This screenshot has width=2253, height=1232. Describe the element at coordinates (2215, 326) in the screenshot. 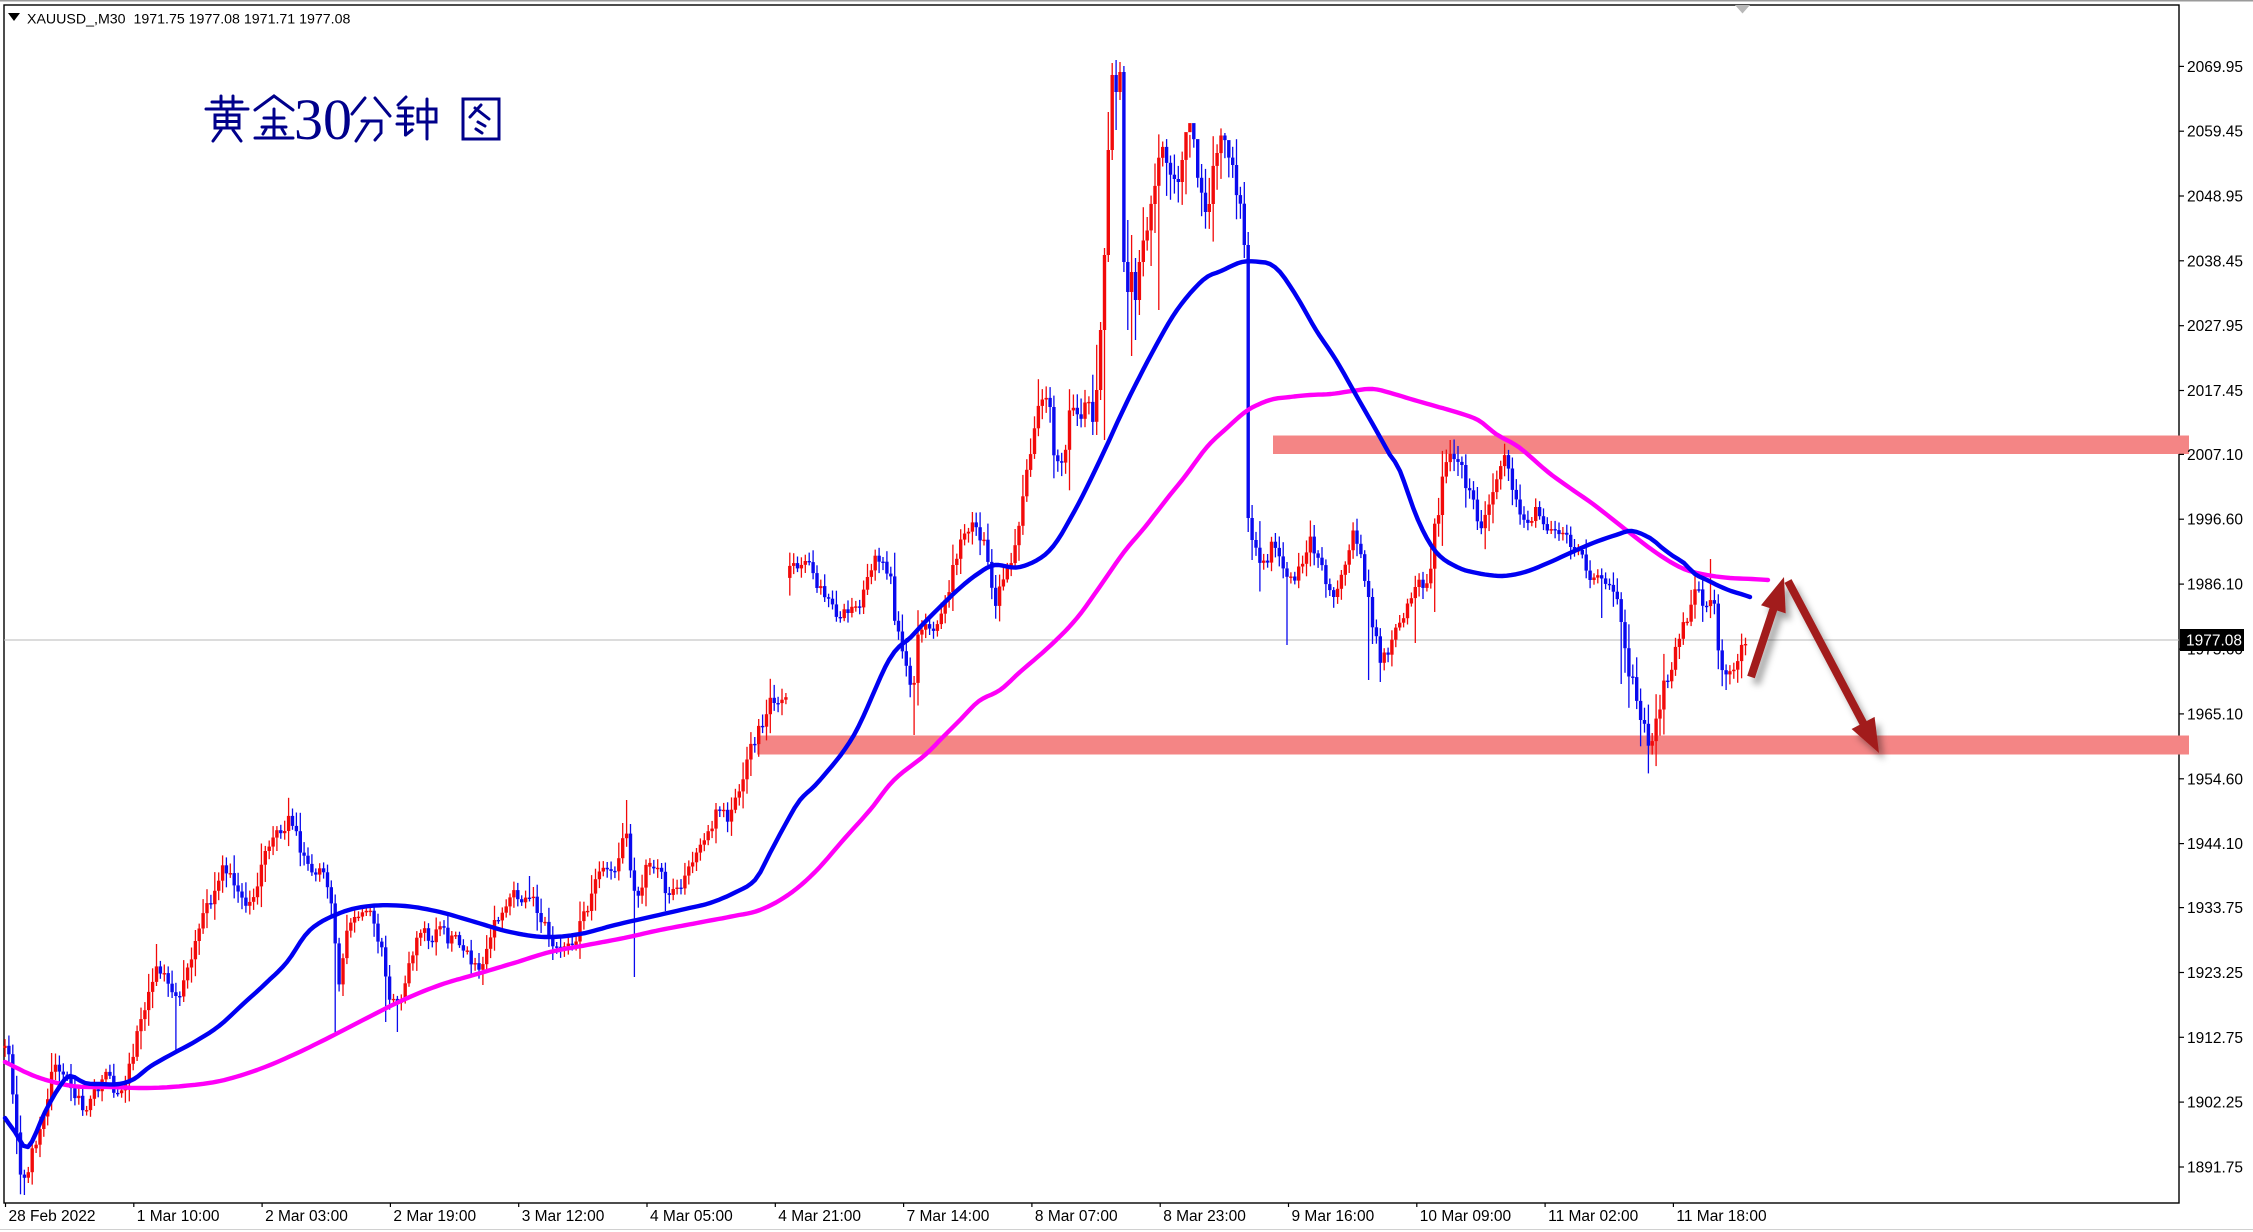

I see `svg-text: 2027.95` at that location.